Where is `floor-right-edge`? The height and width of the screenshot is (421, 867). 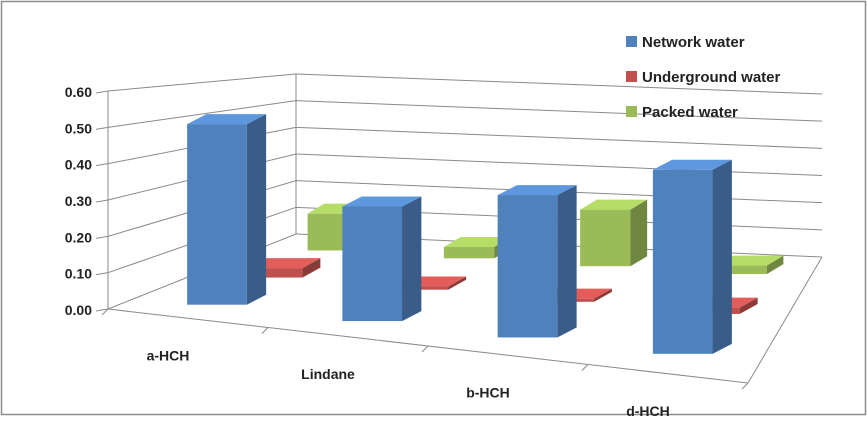 floor-right-edge is located at coordinates (785, 320).